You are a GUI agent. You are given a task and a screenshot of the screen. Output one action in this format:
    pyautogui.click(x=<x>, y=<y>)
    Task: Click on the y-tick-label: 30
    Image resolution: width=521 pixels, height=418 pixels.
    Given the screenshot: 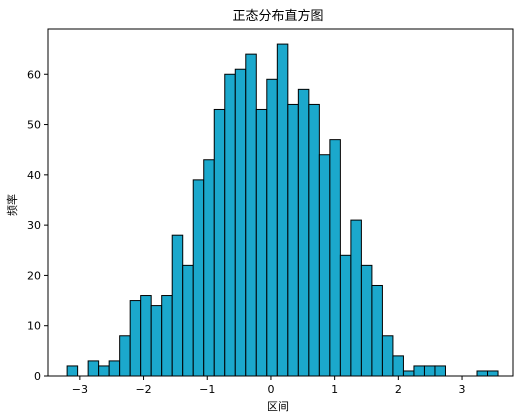 What is the action you would take?
    pyautogui.click(x=34, y=225)
    